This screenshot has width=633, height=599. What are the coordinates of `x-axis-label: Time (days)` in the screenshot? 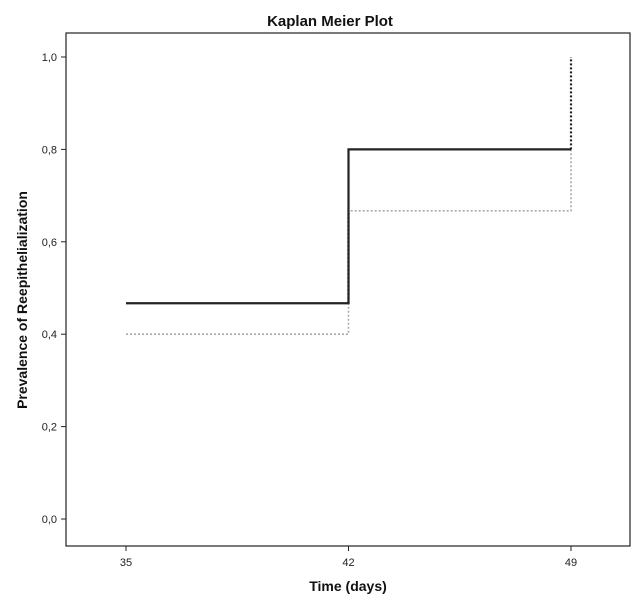 It's located at (348, 586).